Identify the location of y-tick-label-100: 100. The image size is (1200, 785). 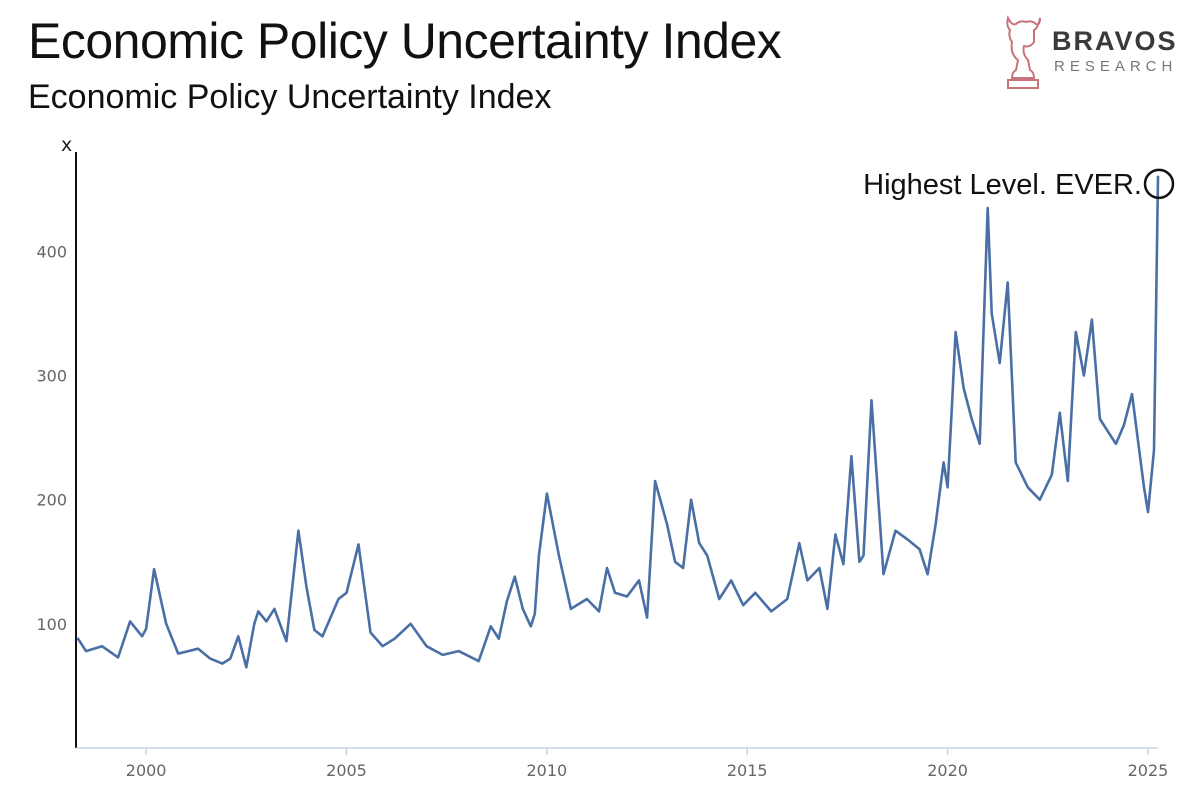
(51, 624).